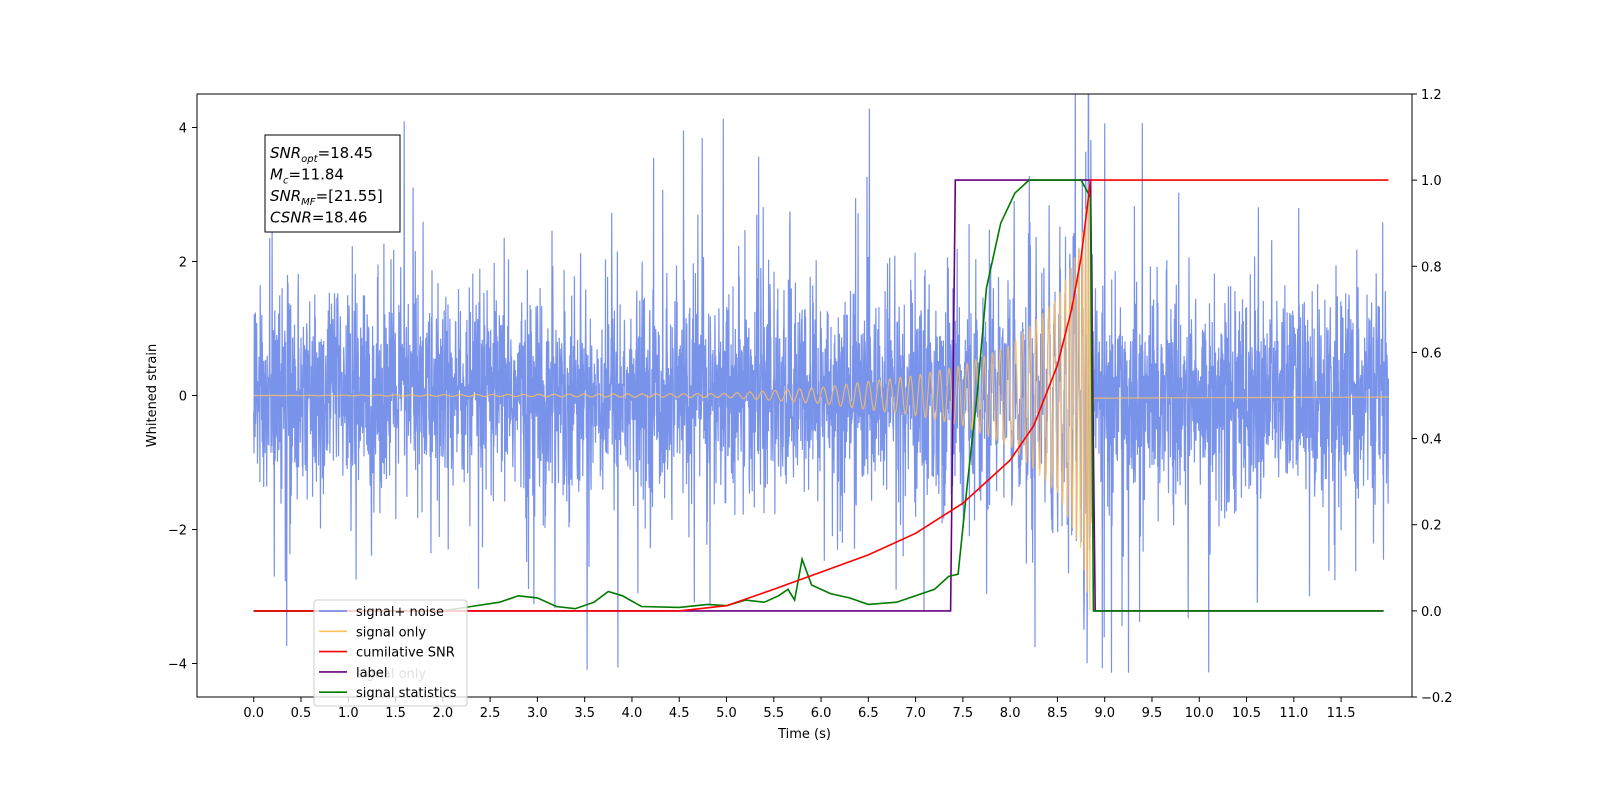 This screenshot has width=1600, height=800. I want to click on x-tick-label: 2.0, so click(442, 713).